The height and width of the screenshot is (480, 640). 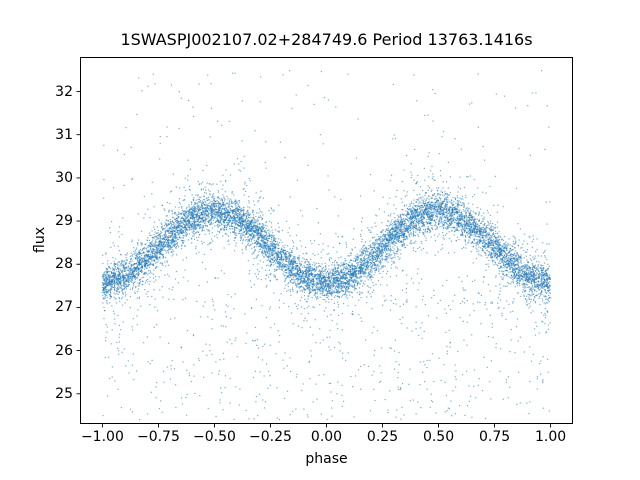 What do you see at coordinates (64, 264) in the screenshot?
I see `y-tick-label: 28` at bounding box center [64, 264].